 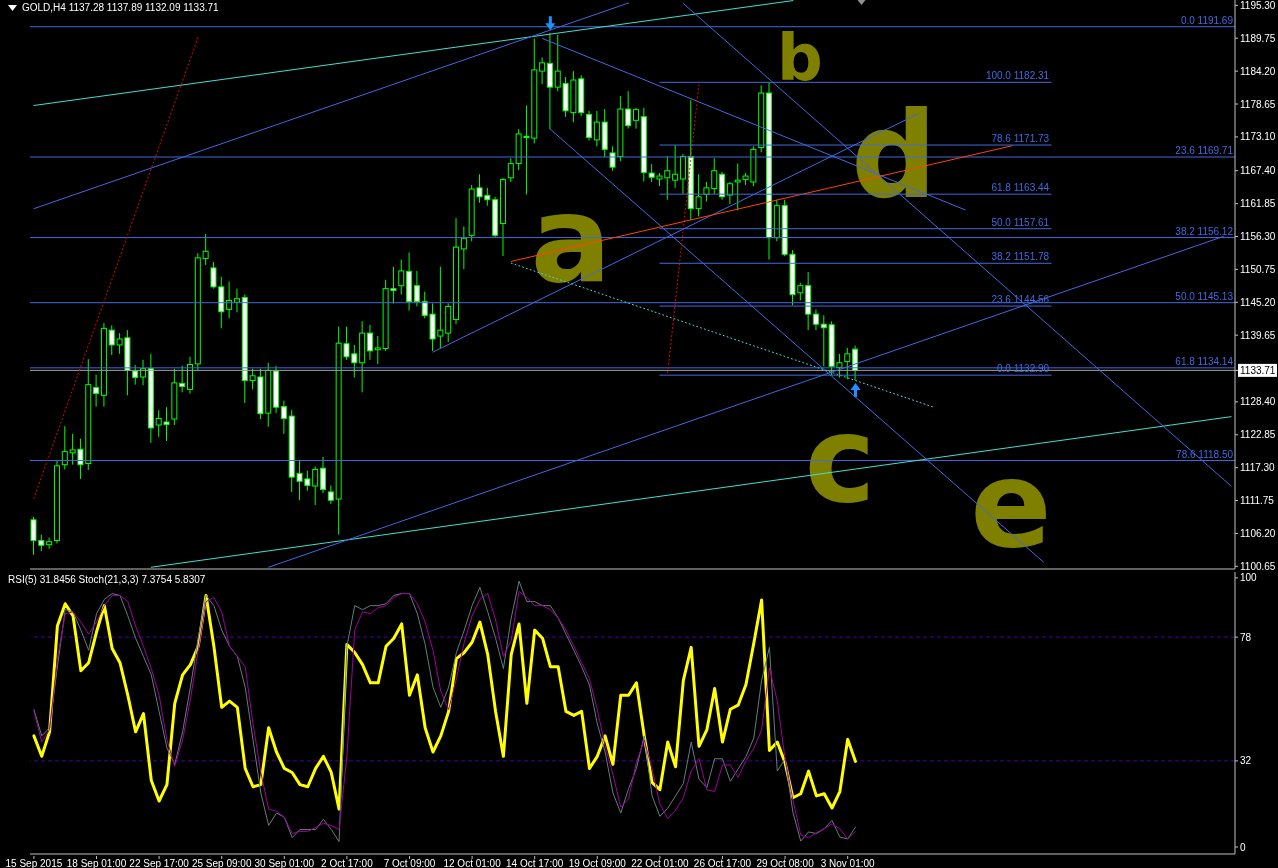 What do you see at coordinates (1258, 533) in the screenshot?
I see `y-tick-label: 1106.20` at bounding box center [1258, 533].